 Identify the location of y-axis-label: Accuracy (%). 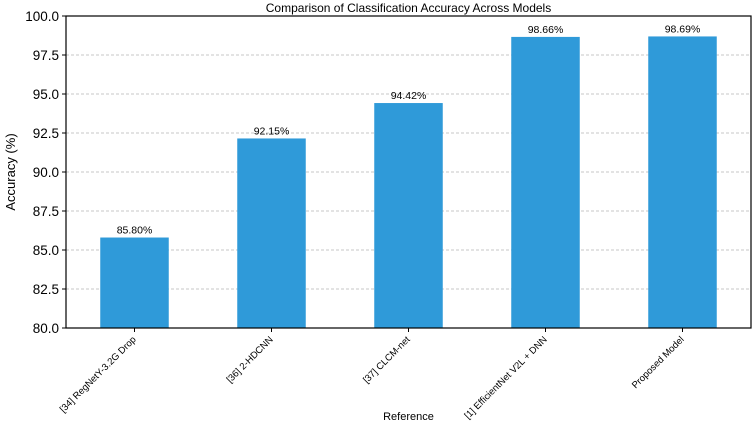
(10, 171).